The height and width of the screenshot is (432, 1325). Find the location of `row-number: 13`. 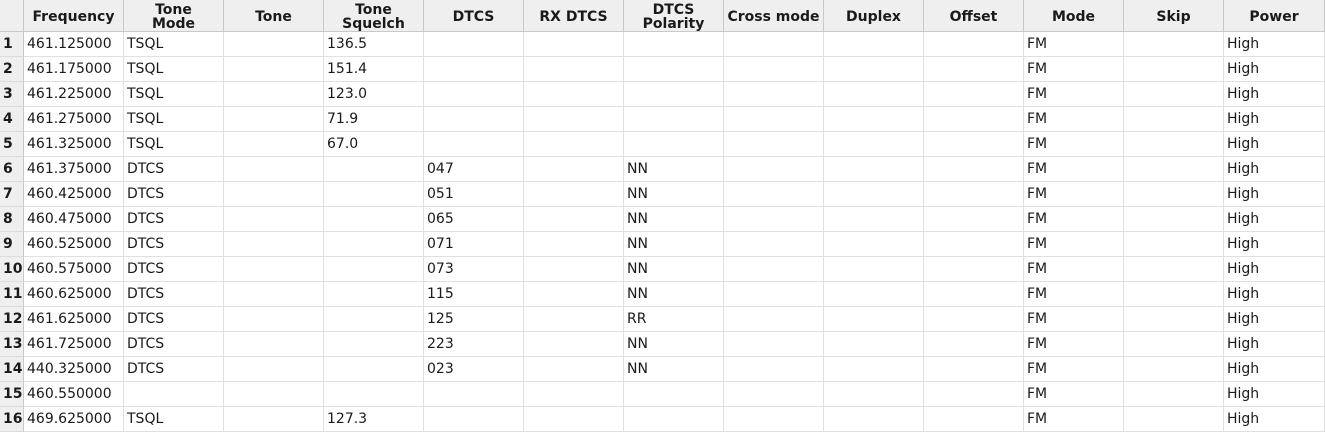

row-number: 13 is located at coordinates (12, 344).